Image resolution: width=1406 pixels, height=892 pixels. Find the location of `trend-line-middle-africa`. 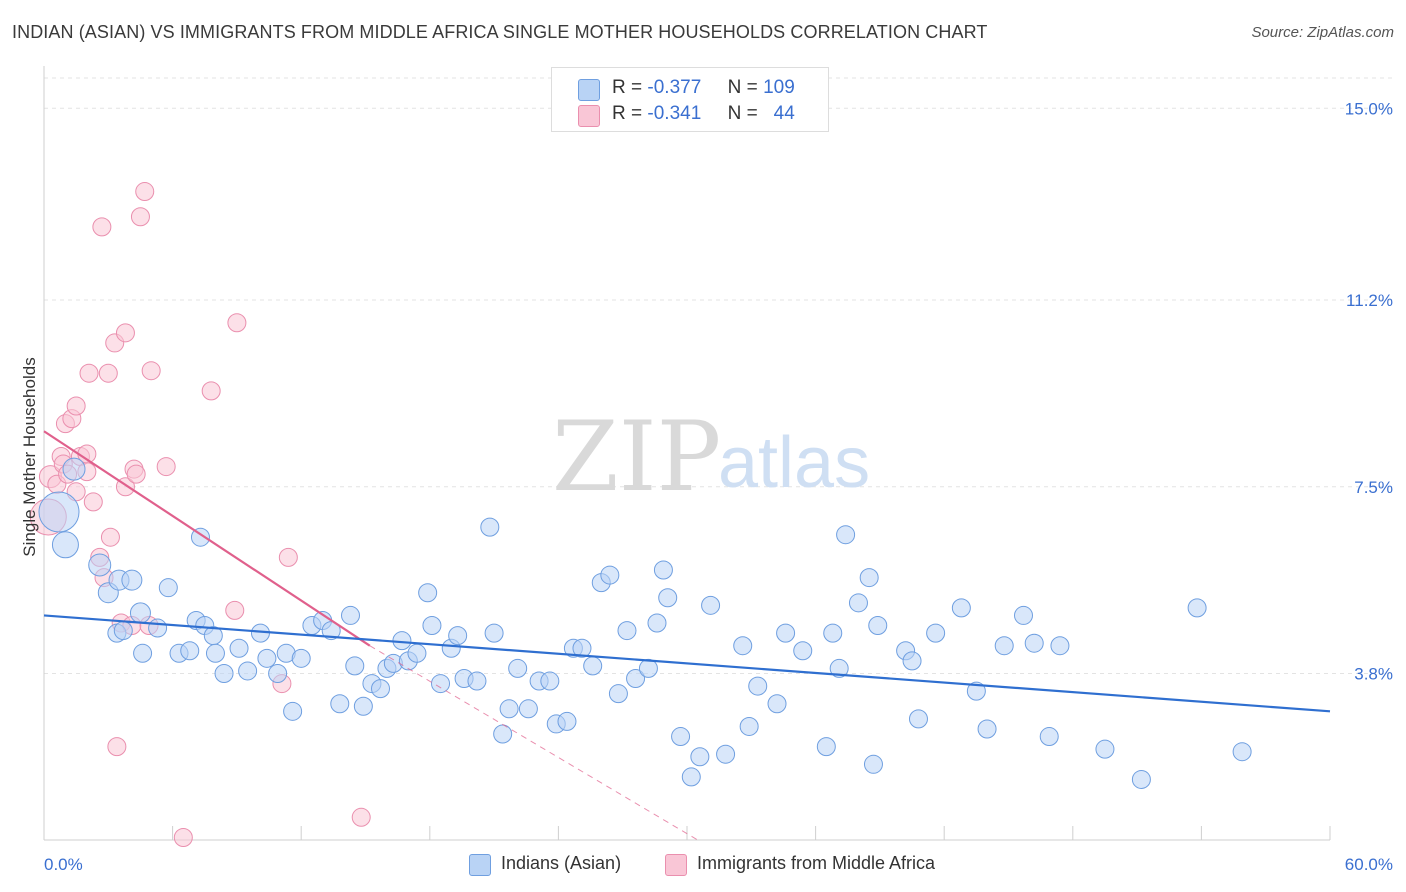

trend-line-middle-africa is located at coordinates (207, 538).